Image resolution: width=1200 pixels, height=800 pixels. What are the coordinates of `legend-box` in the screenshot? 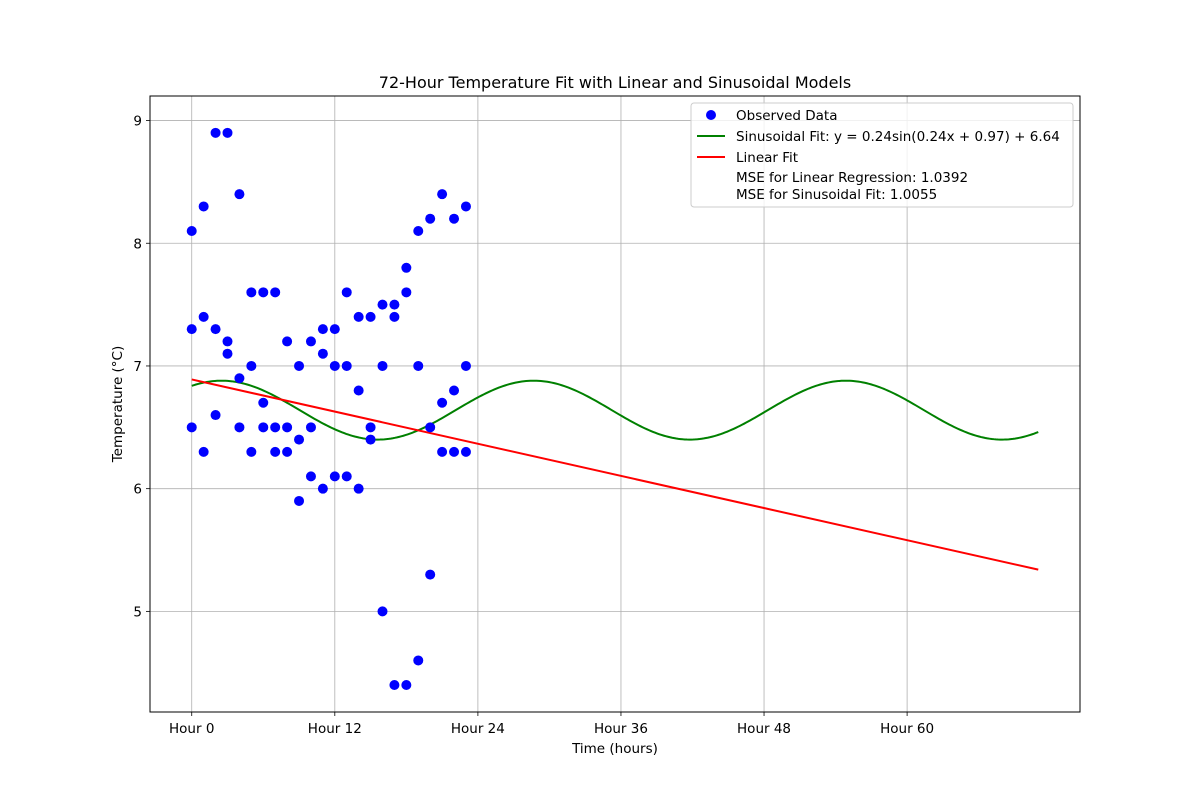 It's located at (882, 155).